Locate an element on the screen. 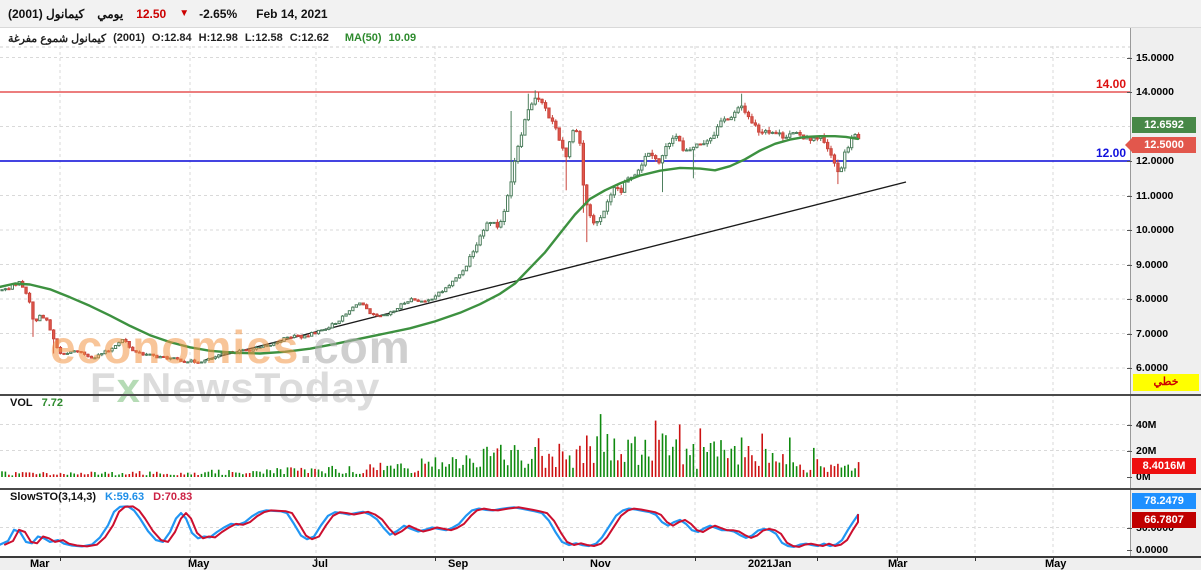 The height and width of the screenshot is (570, 1201). time-axis is located at coordinates (600, 563).